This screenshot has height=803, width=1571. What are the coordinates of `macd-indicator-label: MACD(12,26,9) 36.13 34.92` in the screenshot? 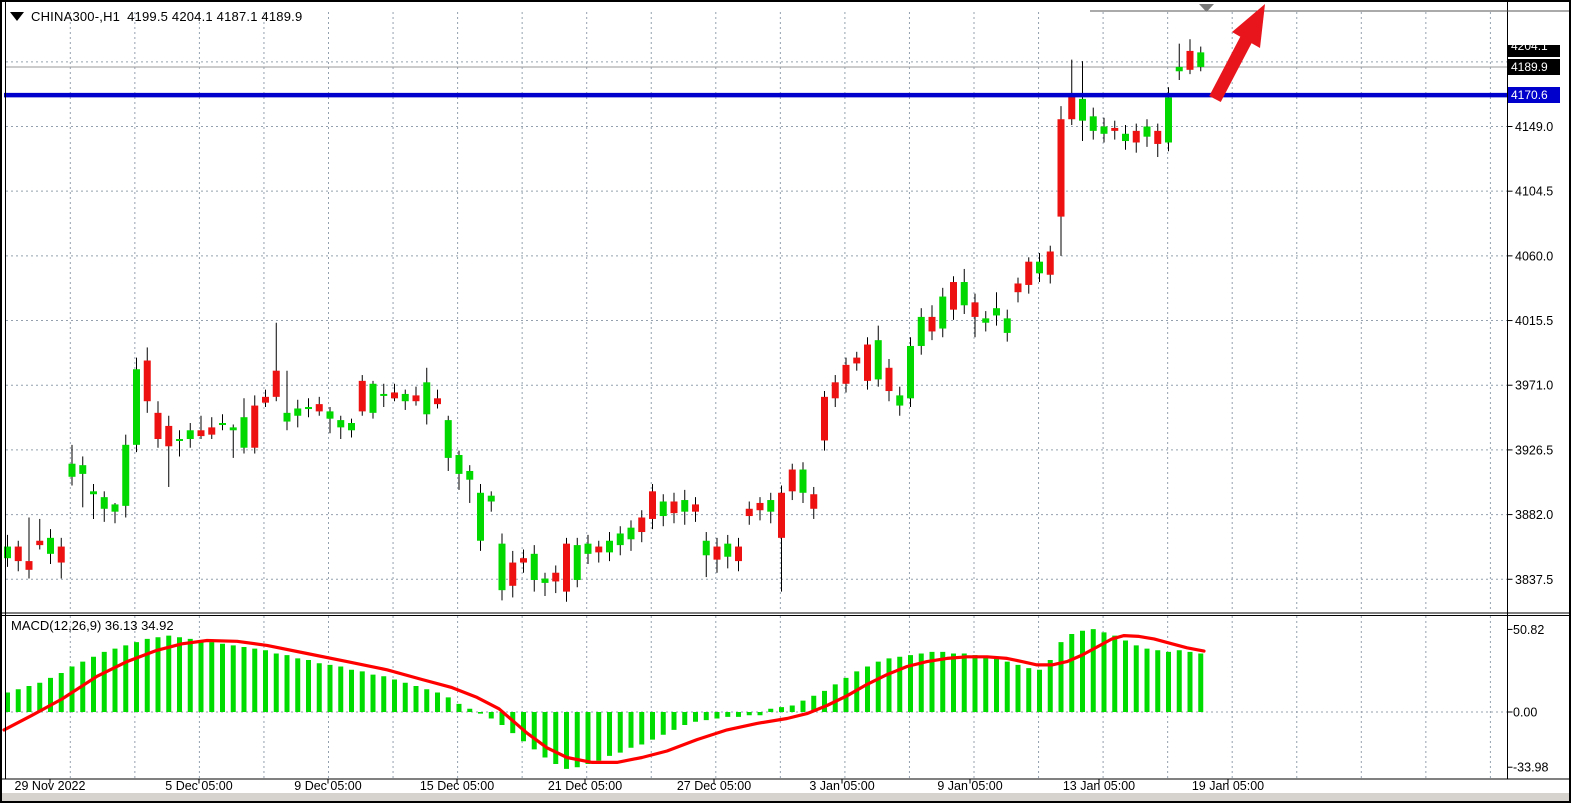 It's located at (92, 625).